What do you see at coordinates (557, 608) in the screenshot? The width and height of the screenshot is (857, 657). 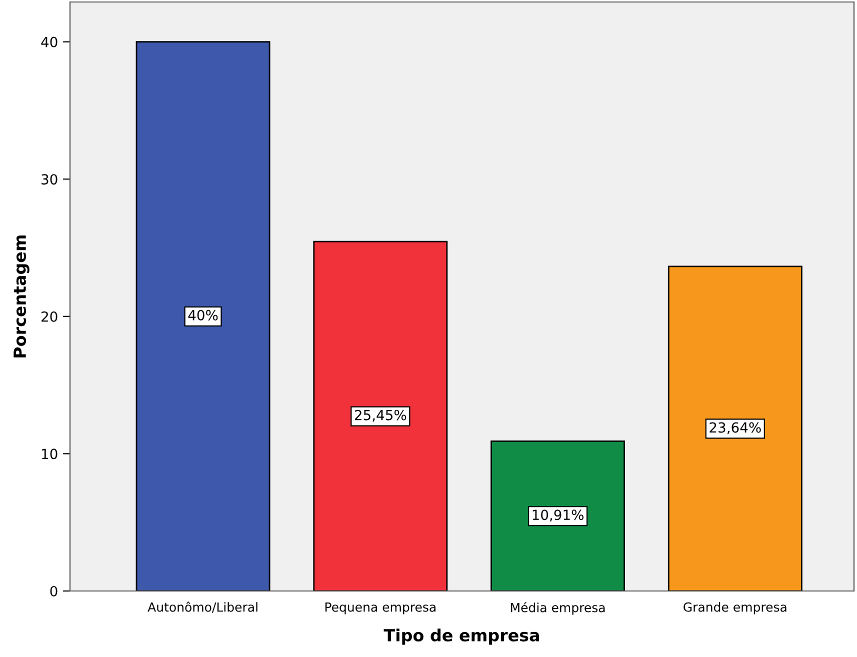 I see `x-tick-label: Média empresa` at bounding box center [557, 608].